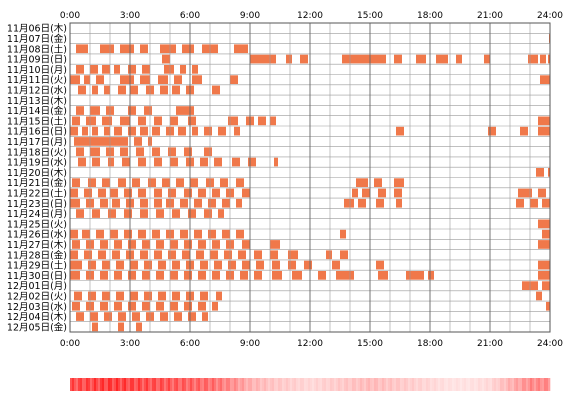 The image size is (570, 400). Describe the element at coordinates (37, 255) in the screenshot. I see `day-label: 11月28日(金)` at that location.